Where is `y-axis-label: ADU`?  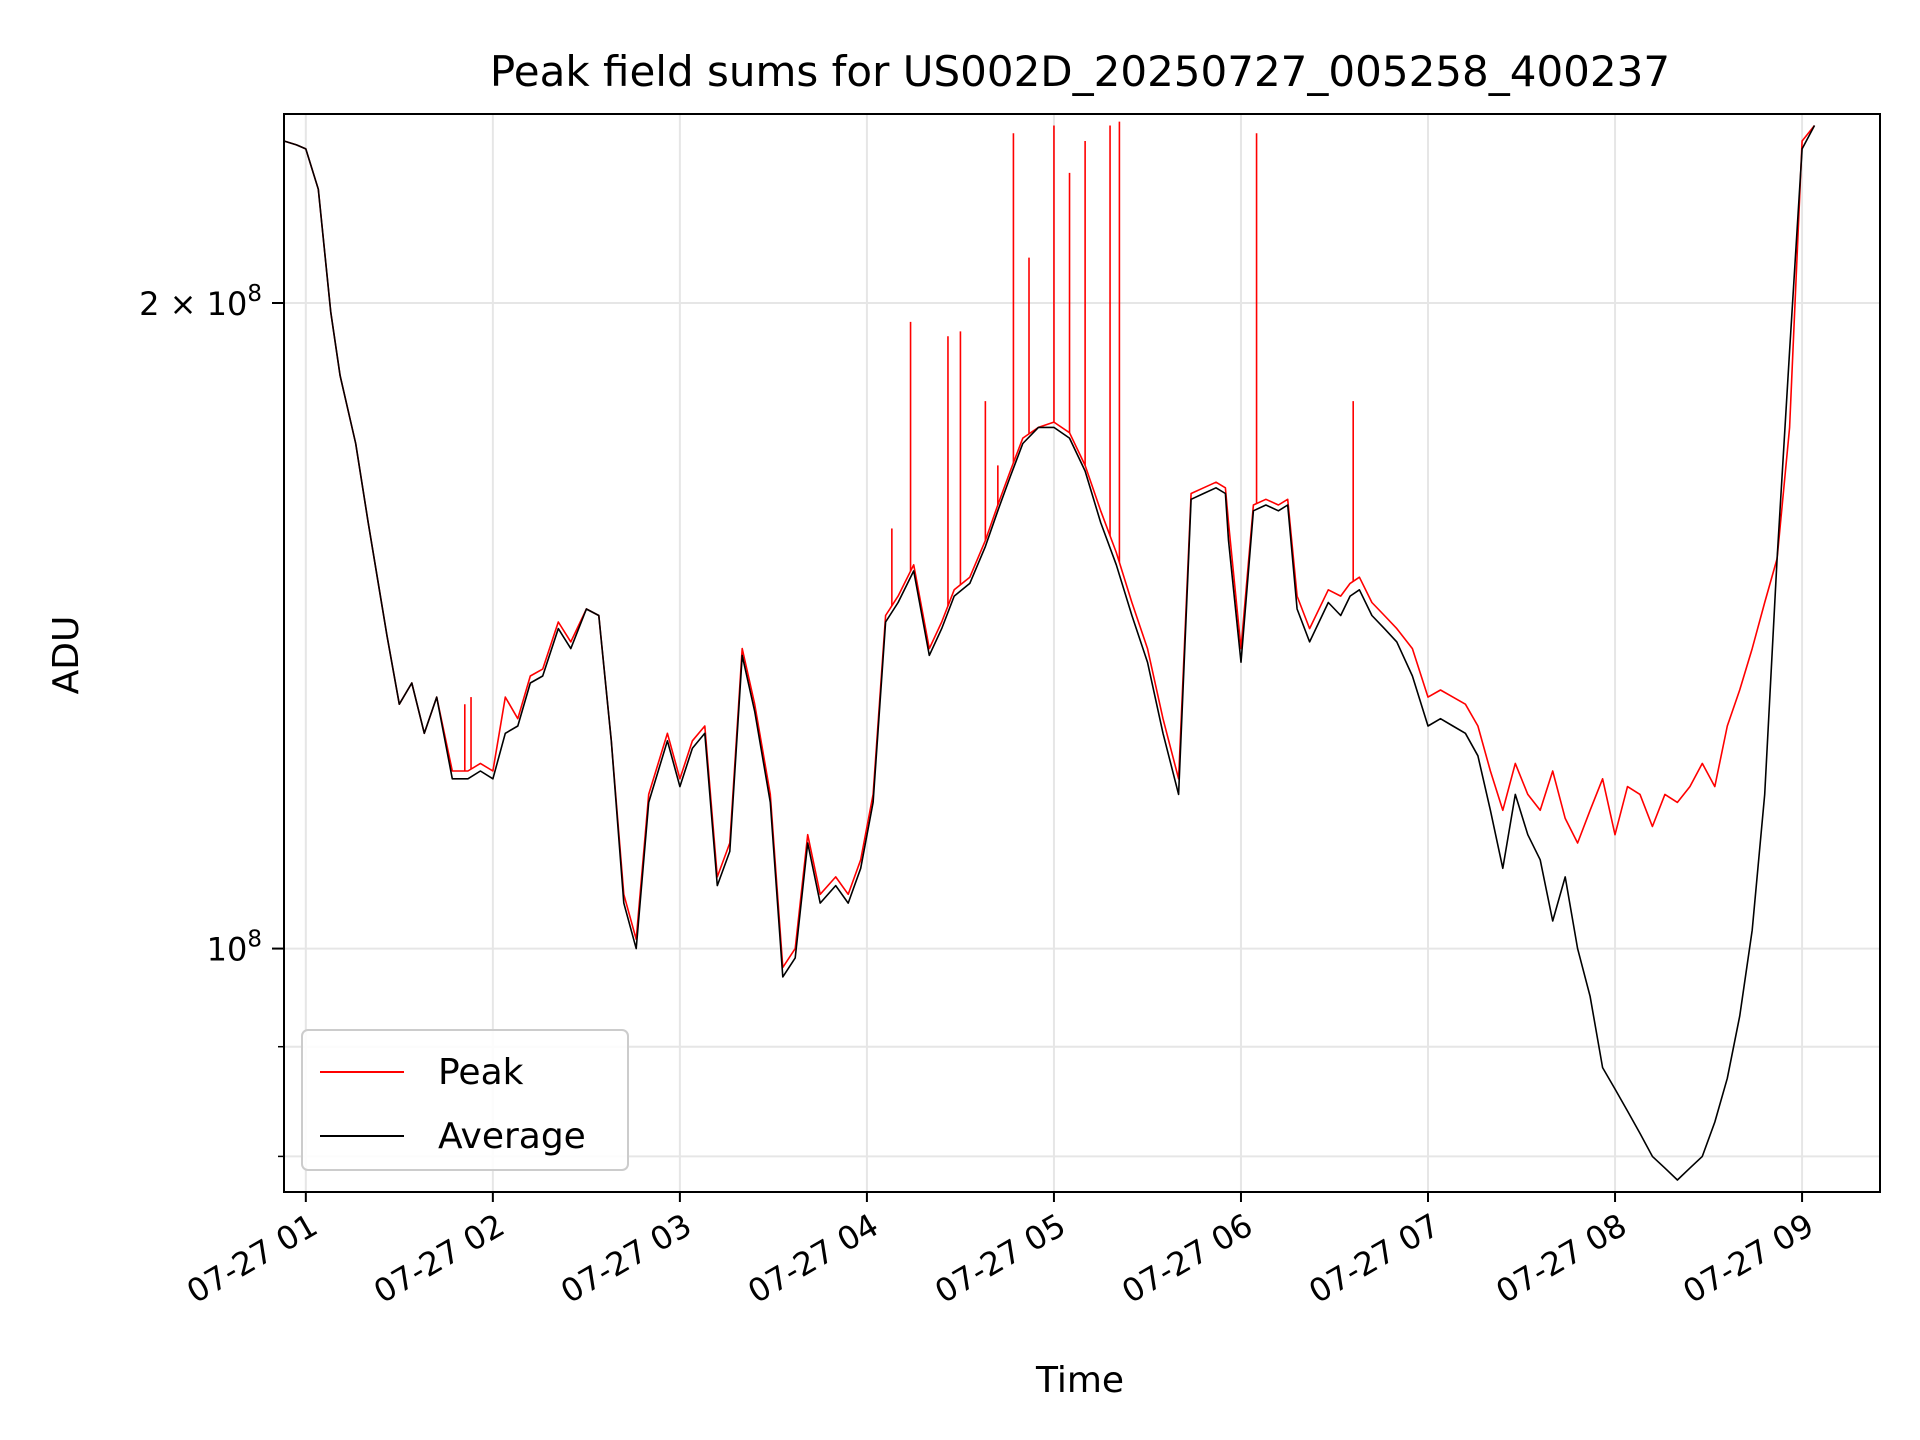
y-axis-label: ADU is located at coordinates (66, 655).